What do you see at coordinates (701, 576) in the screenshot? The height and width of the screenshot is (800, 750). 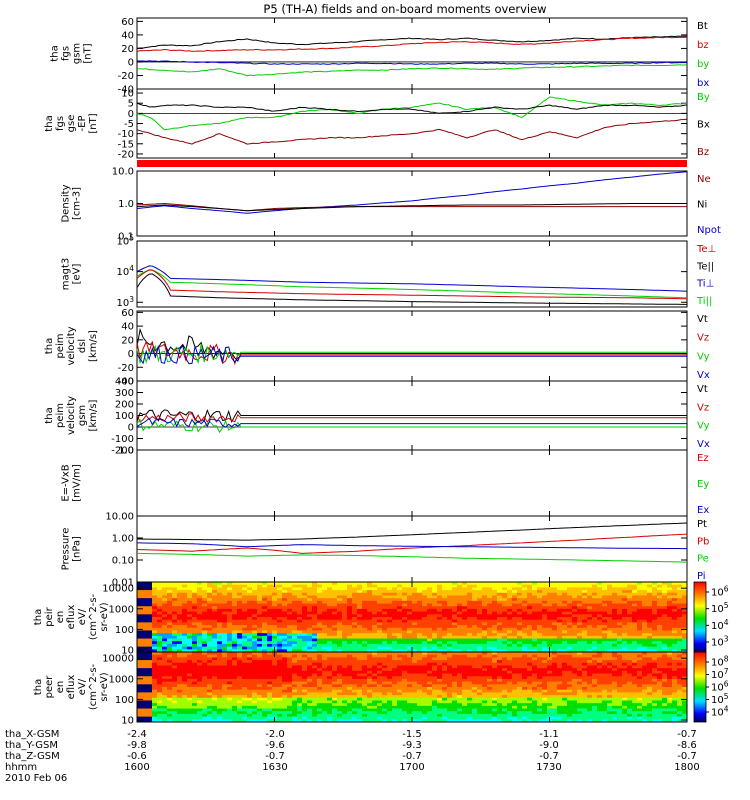 I see `legend-entry: Pi` at bounding box center [701, 576].